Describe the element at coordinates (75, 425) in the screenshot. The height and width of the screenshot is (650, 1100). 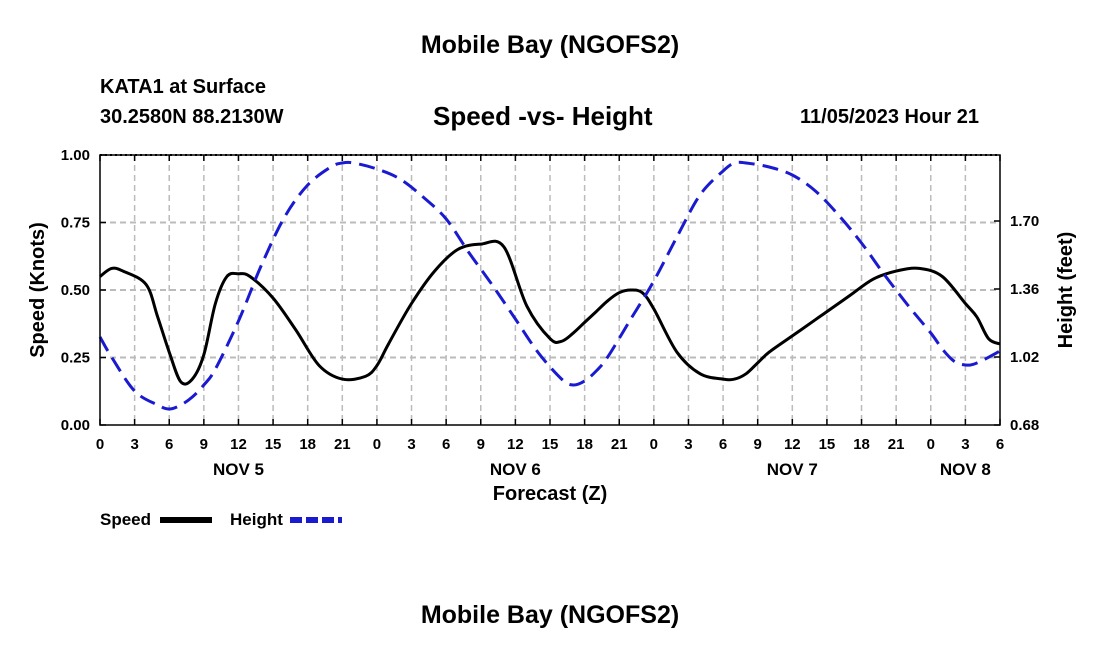
I see `y-tick-label: 0.00` at that location.